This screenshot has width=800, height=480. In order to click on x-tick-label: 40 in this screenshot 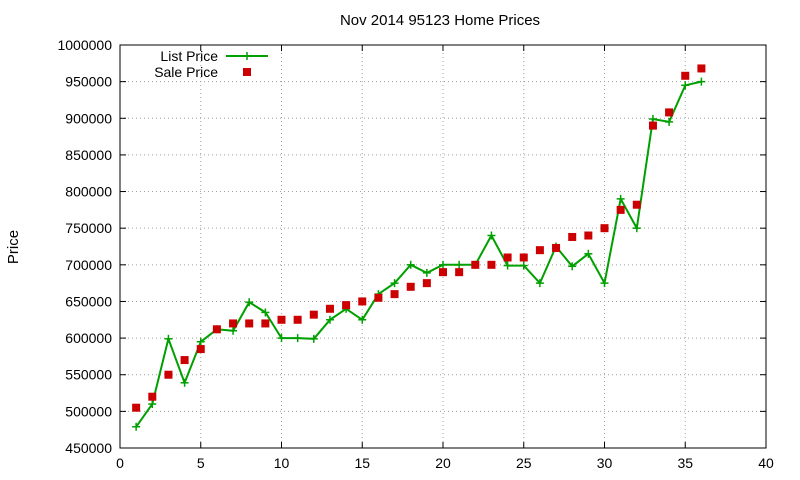, I will do `click(766, 463)`.